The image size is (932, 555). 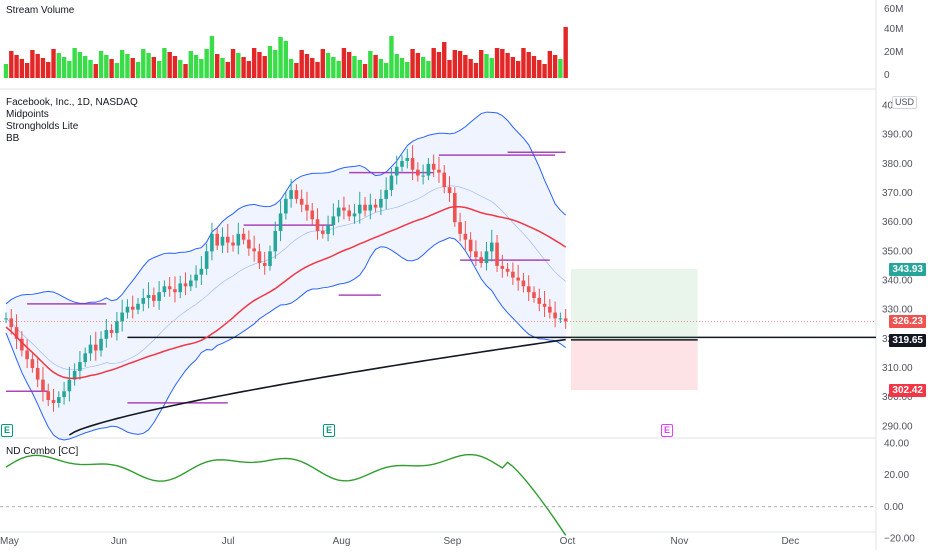 I want to click on price-tick-label: 330.00, so click(x=897, y=310).